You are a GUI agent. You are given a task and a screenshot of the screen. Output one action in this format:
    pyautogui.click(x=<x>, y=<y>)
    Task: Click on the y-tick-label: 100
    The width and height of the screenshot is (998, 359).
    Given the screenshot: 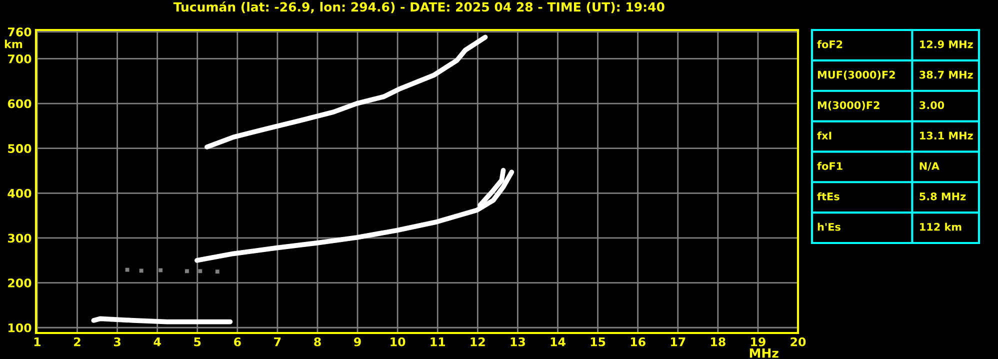 What is the action you would take?
    pyautogui.click(x=20, y=327)
    